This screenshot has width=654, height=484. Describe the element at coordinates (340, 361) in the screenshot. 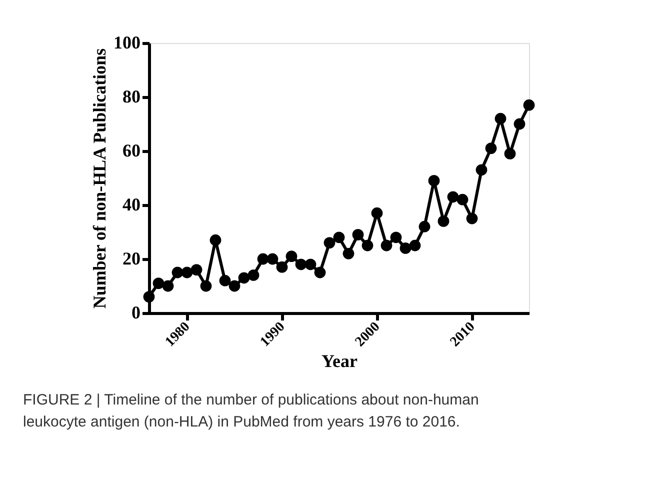

I see `x-axis-title: Year` at that location.